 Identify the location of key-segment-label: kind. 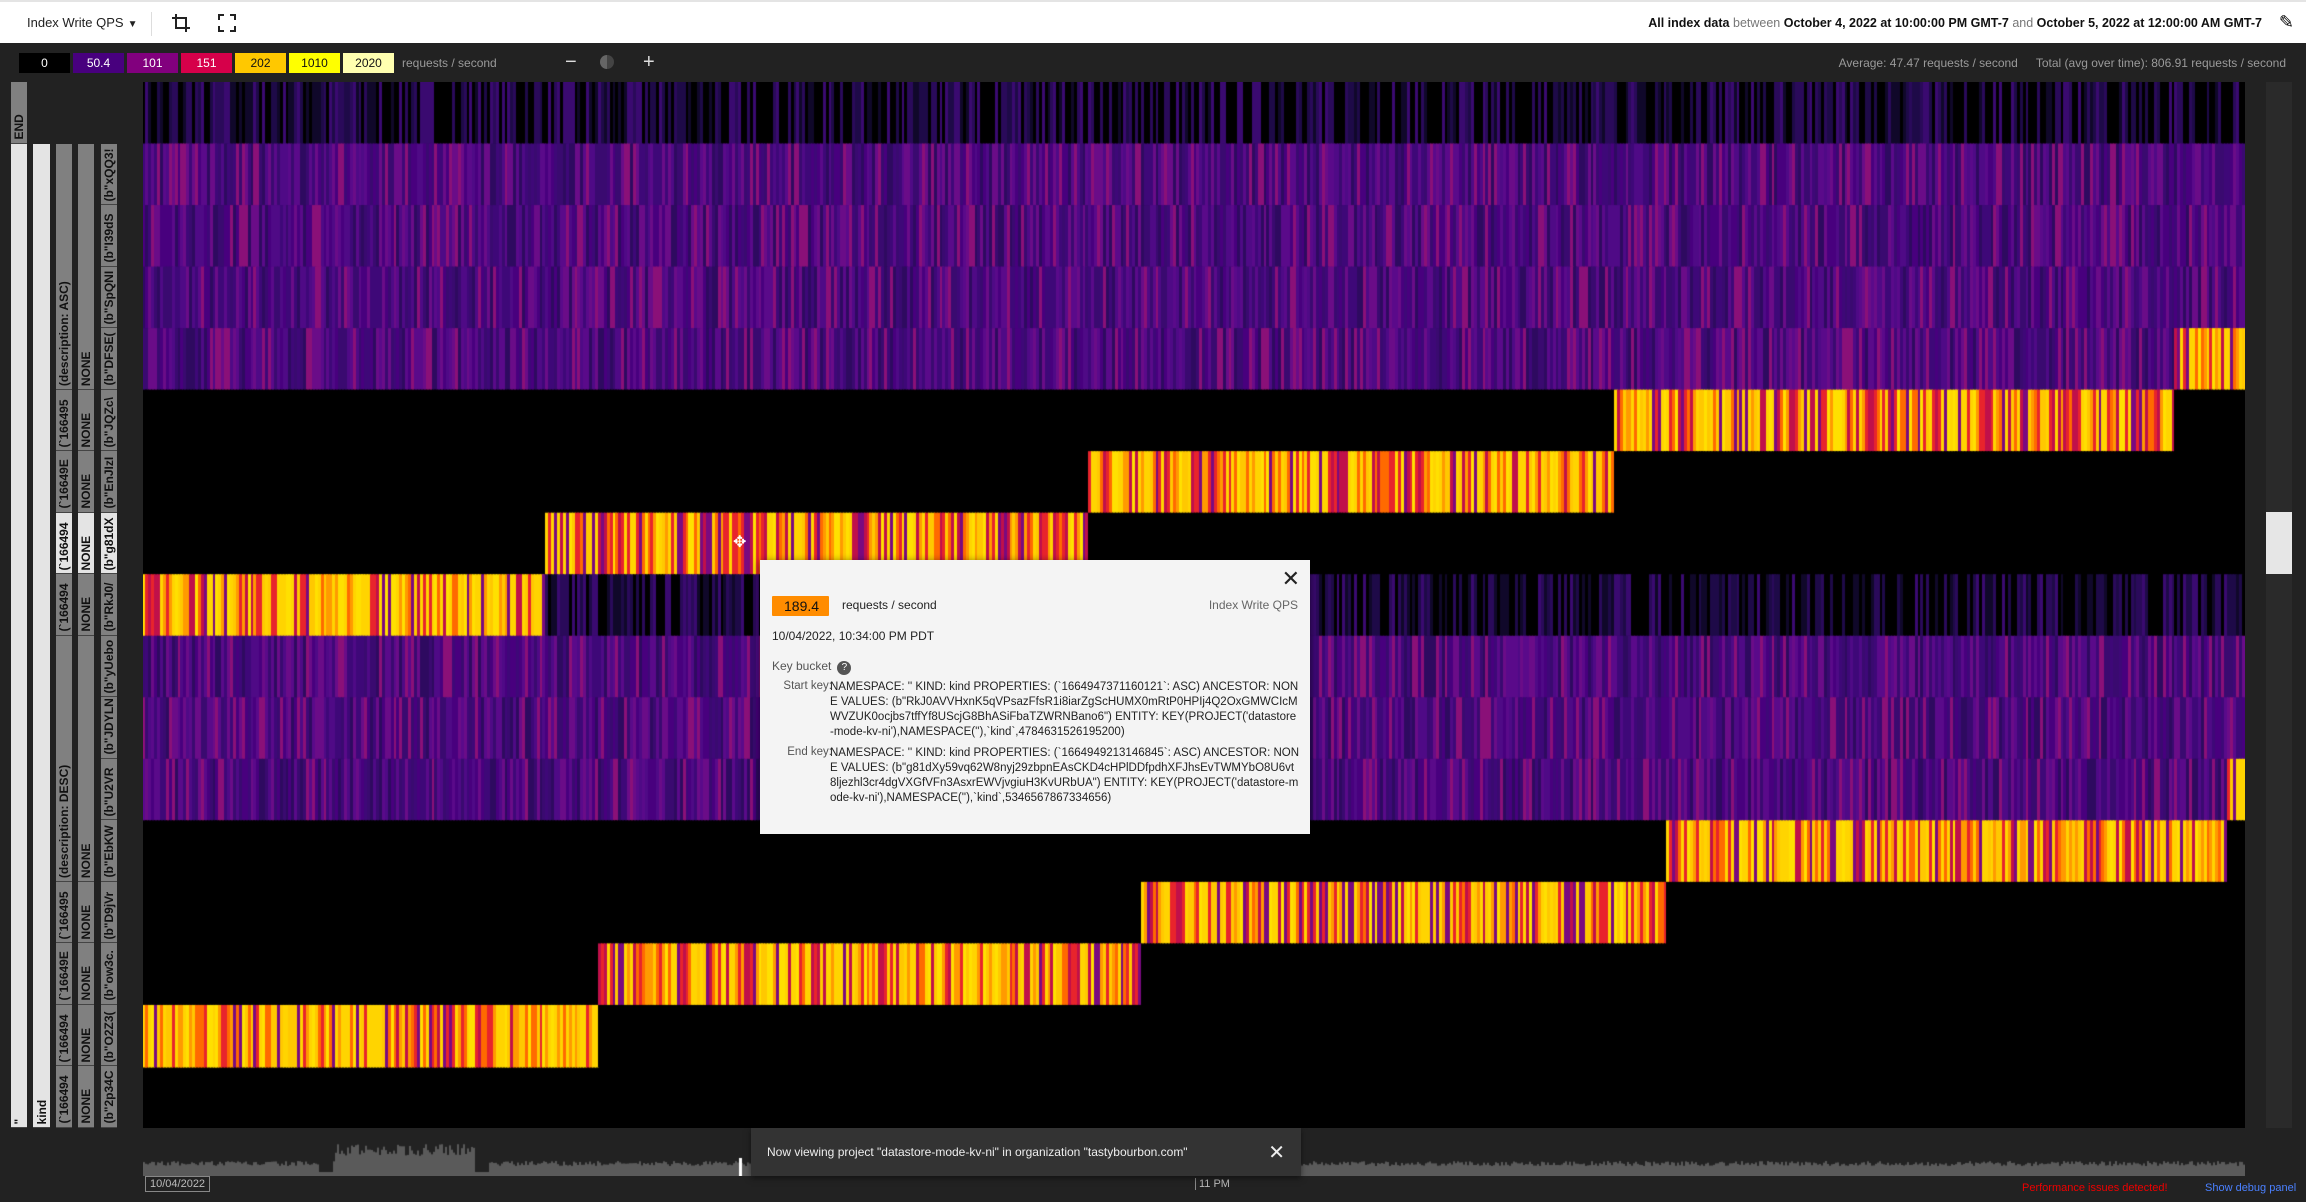
(41, 1111).